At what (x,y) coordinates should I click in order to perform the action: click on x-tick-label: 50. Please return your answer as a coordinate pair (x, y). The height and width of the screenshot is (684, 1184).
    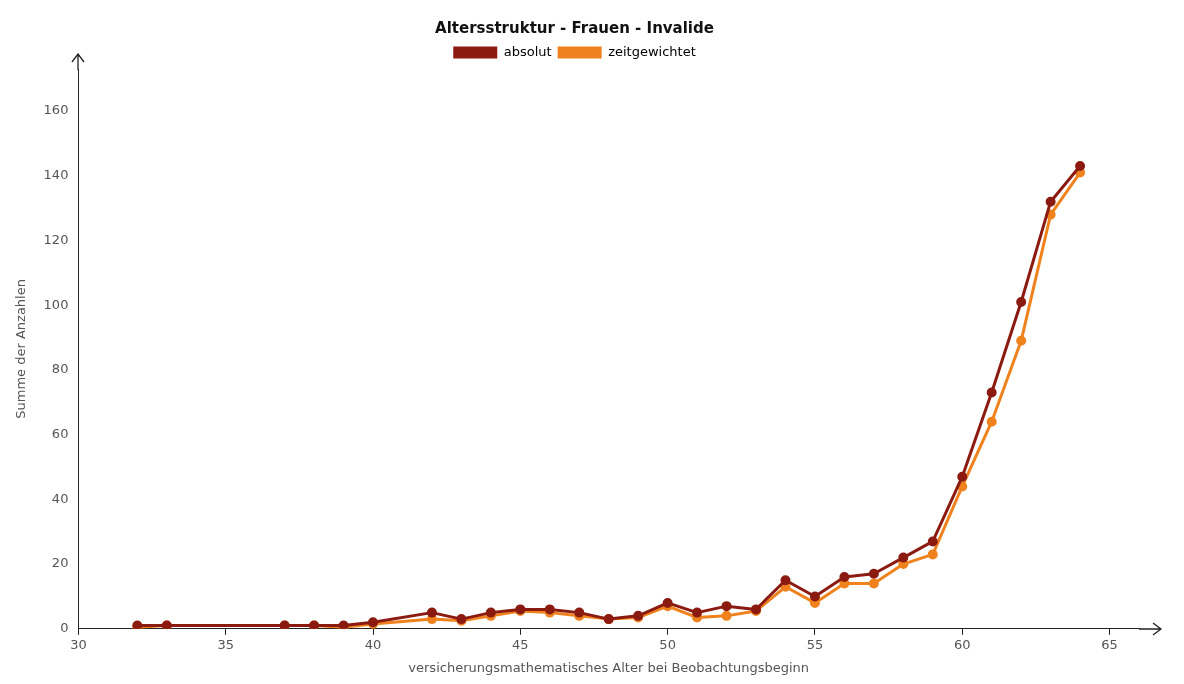
    Looking at the image, I should click on (667, 644).